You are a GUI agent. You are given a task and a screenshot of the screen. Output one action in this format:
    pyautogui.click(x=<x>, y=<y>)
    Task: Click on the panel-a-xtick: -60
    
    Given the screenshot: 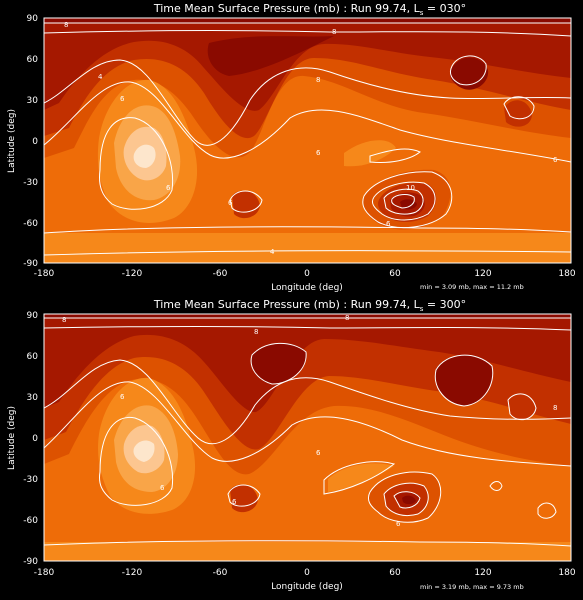 What is the action you would take?
    pyautogui.click(x=220, y=274)
    